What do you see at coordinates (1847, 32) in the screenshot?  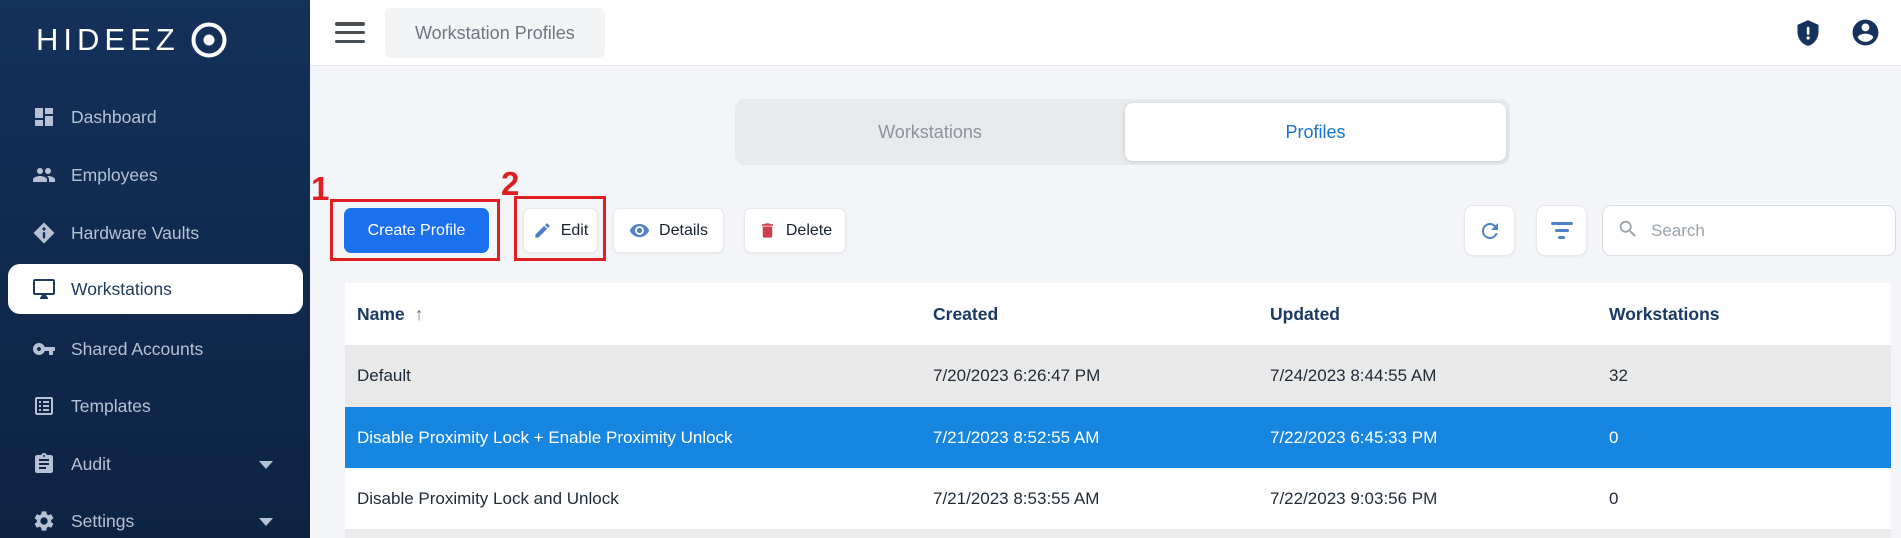 I see `topbar-actions` at bounding box center [1847, 32].